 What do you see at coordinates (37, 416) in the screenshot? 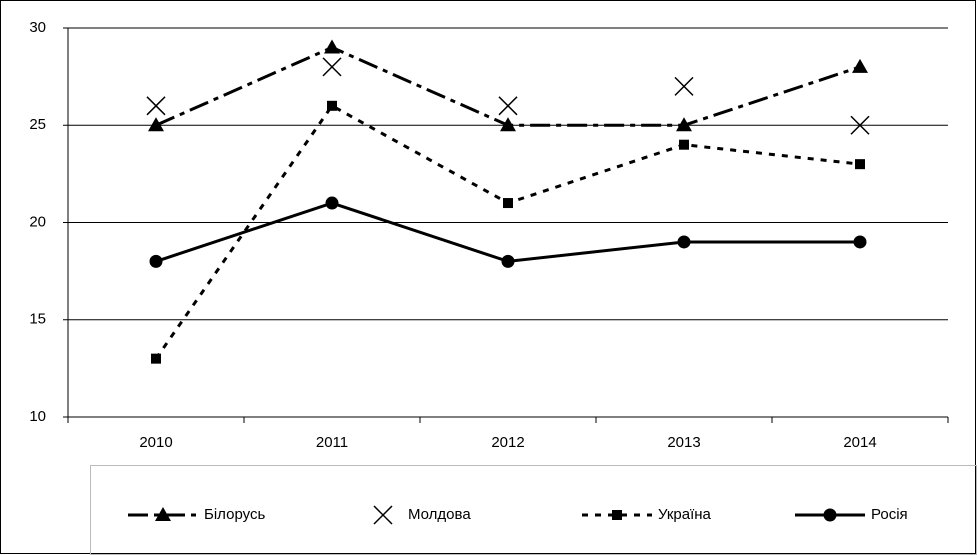
I see `y-tick-label: 10` at bounding box center [37, 416].